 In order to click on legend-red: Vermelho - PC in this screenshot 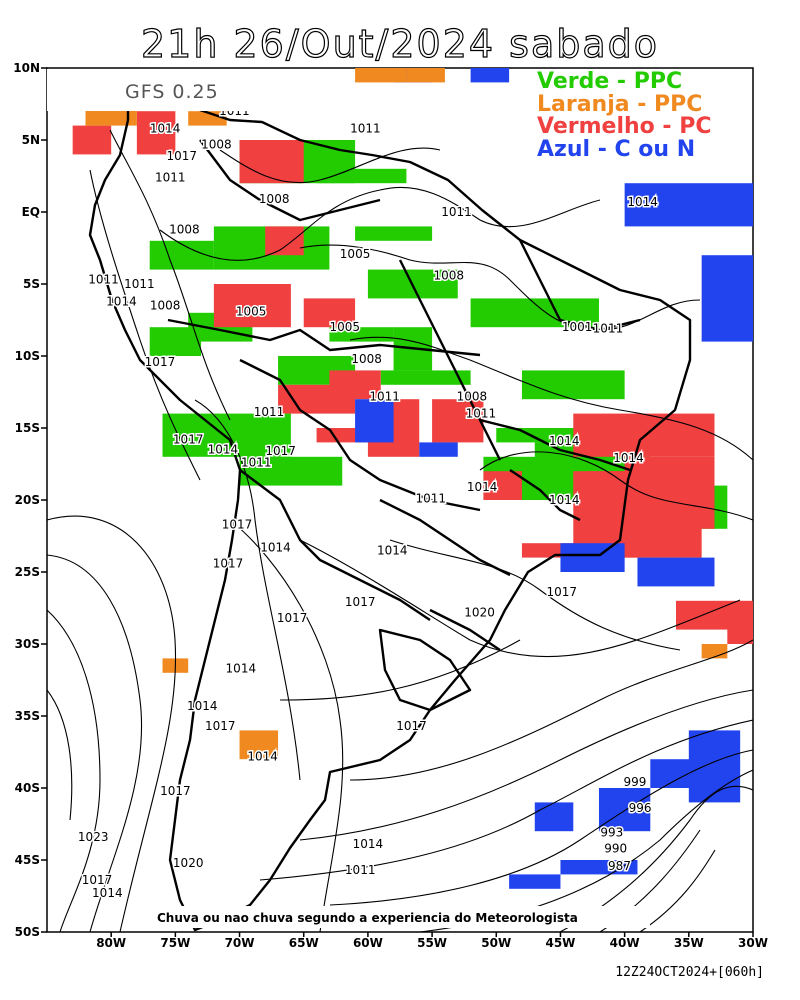, I will do `click(624, 126)`.